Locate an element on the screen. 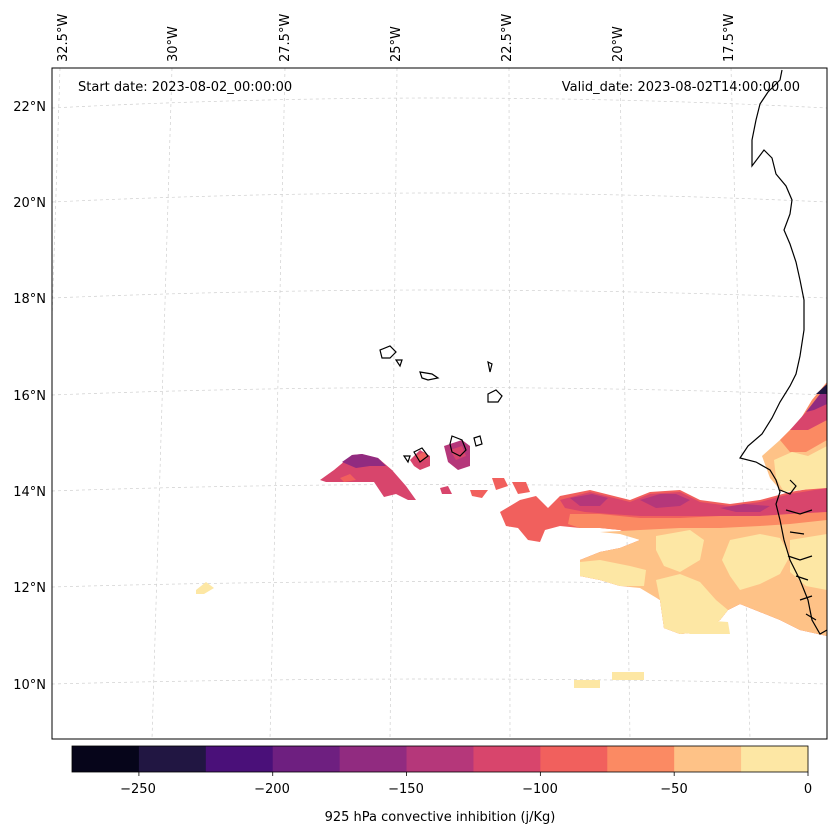  lat-label: 20°N is located at coordinates (29, 203).